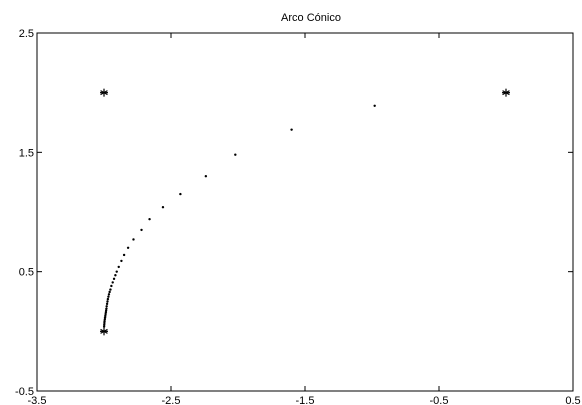  What do you see at coordinates (26, 153) in the screenshot?
I see `y-tick-label: 1.5` at bounding box center [26, 153].